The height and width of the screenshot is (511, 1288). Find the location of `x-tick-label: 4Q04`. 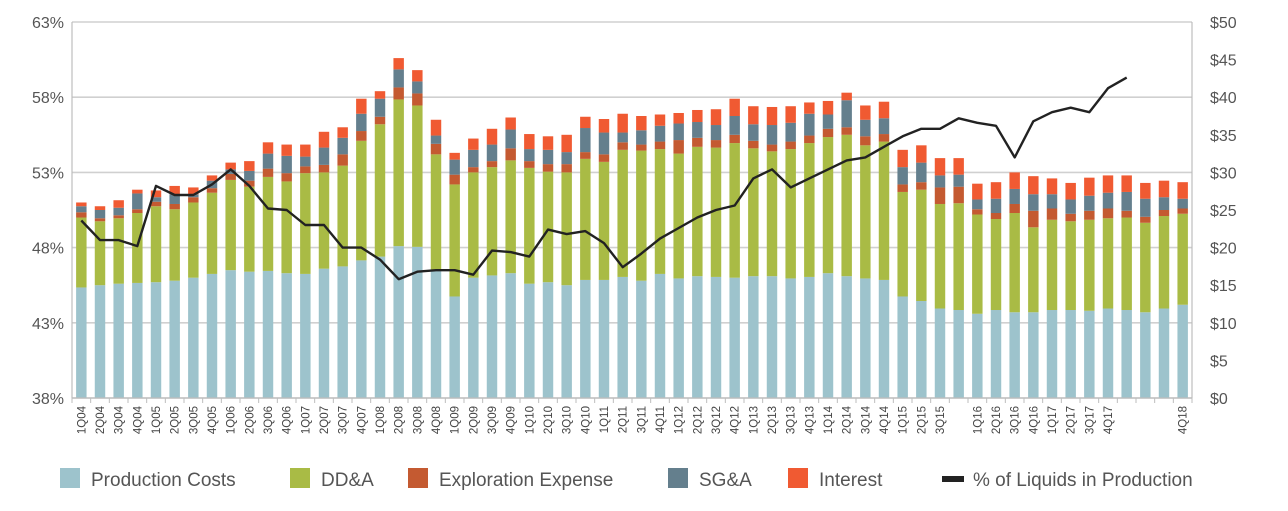

x-tick-label: 4Q04 is located at coordinates (138, 419).